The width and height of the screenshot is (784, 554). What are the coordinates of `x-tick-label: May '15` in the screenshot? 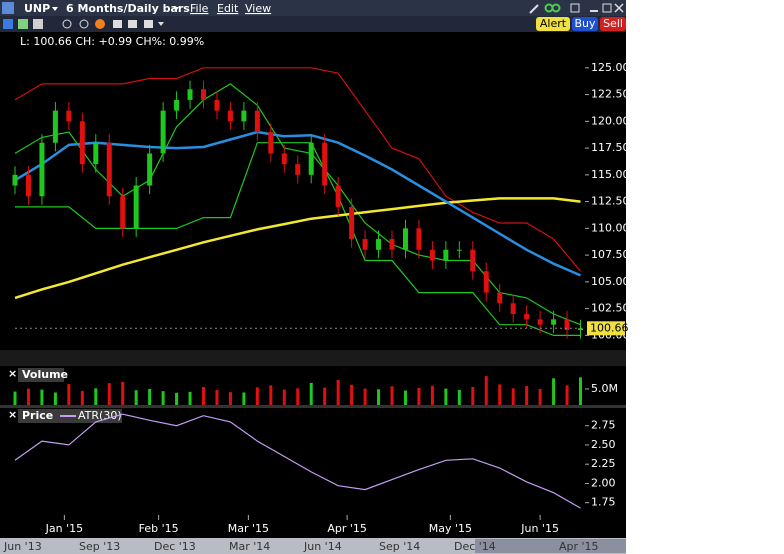 It's located at (450, 528).